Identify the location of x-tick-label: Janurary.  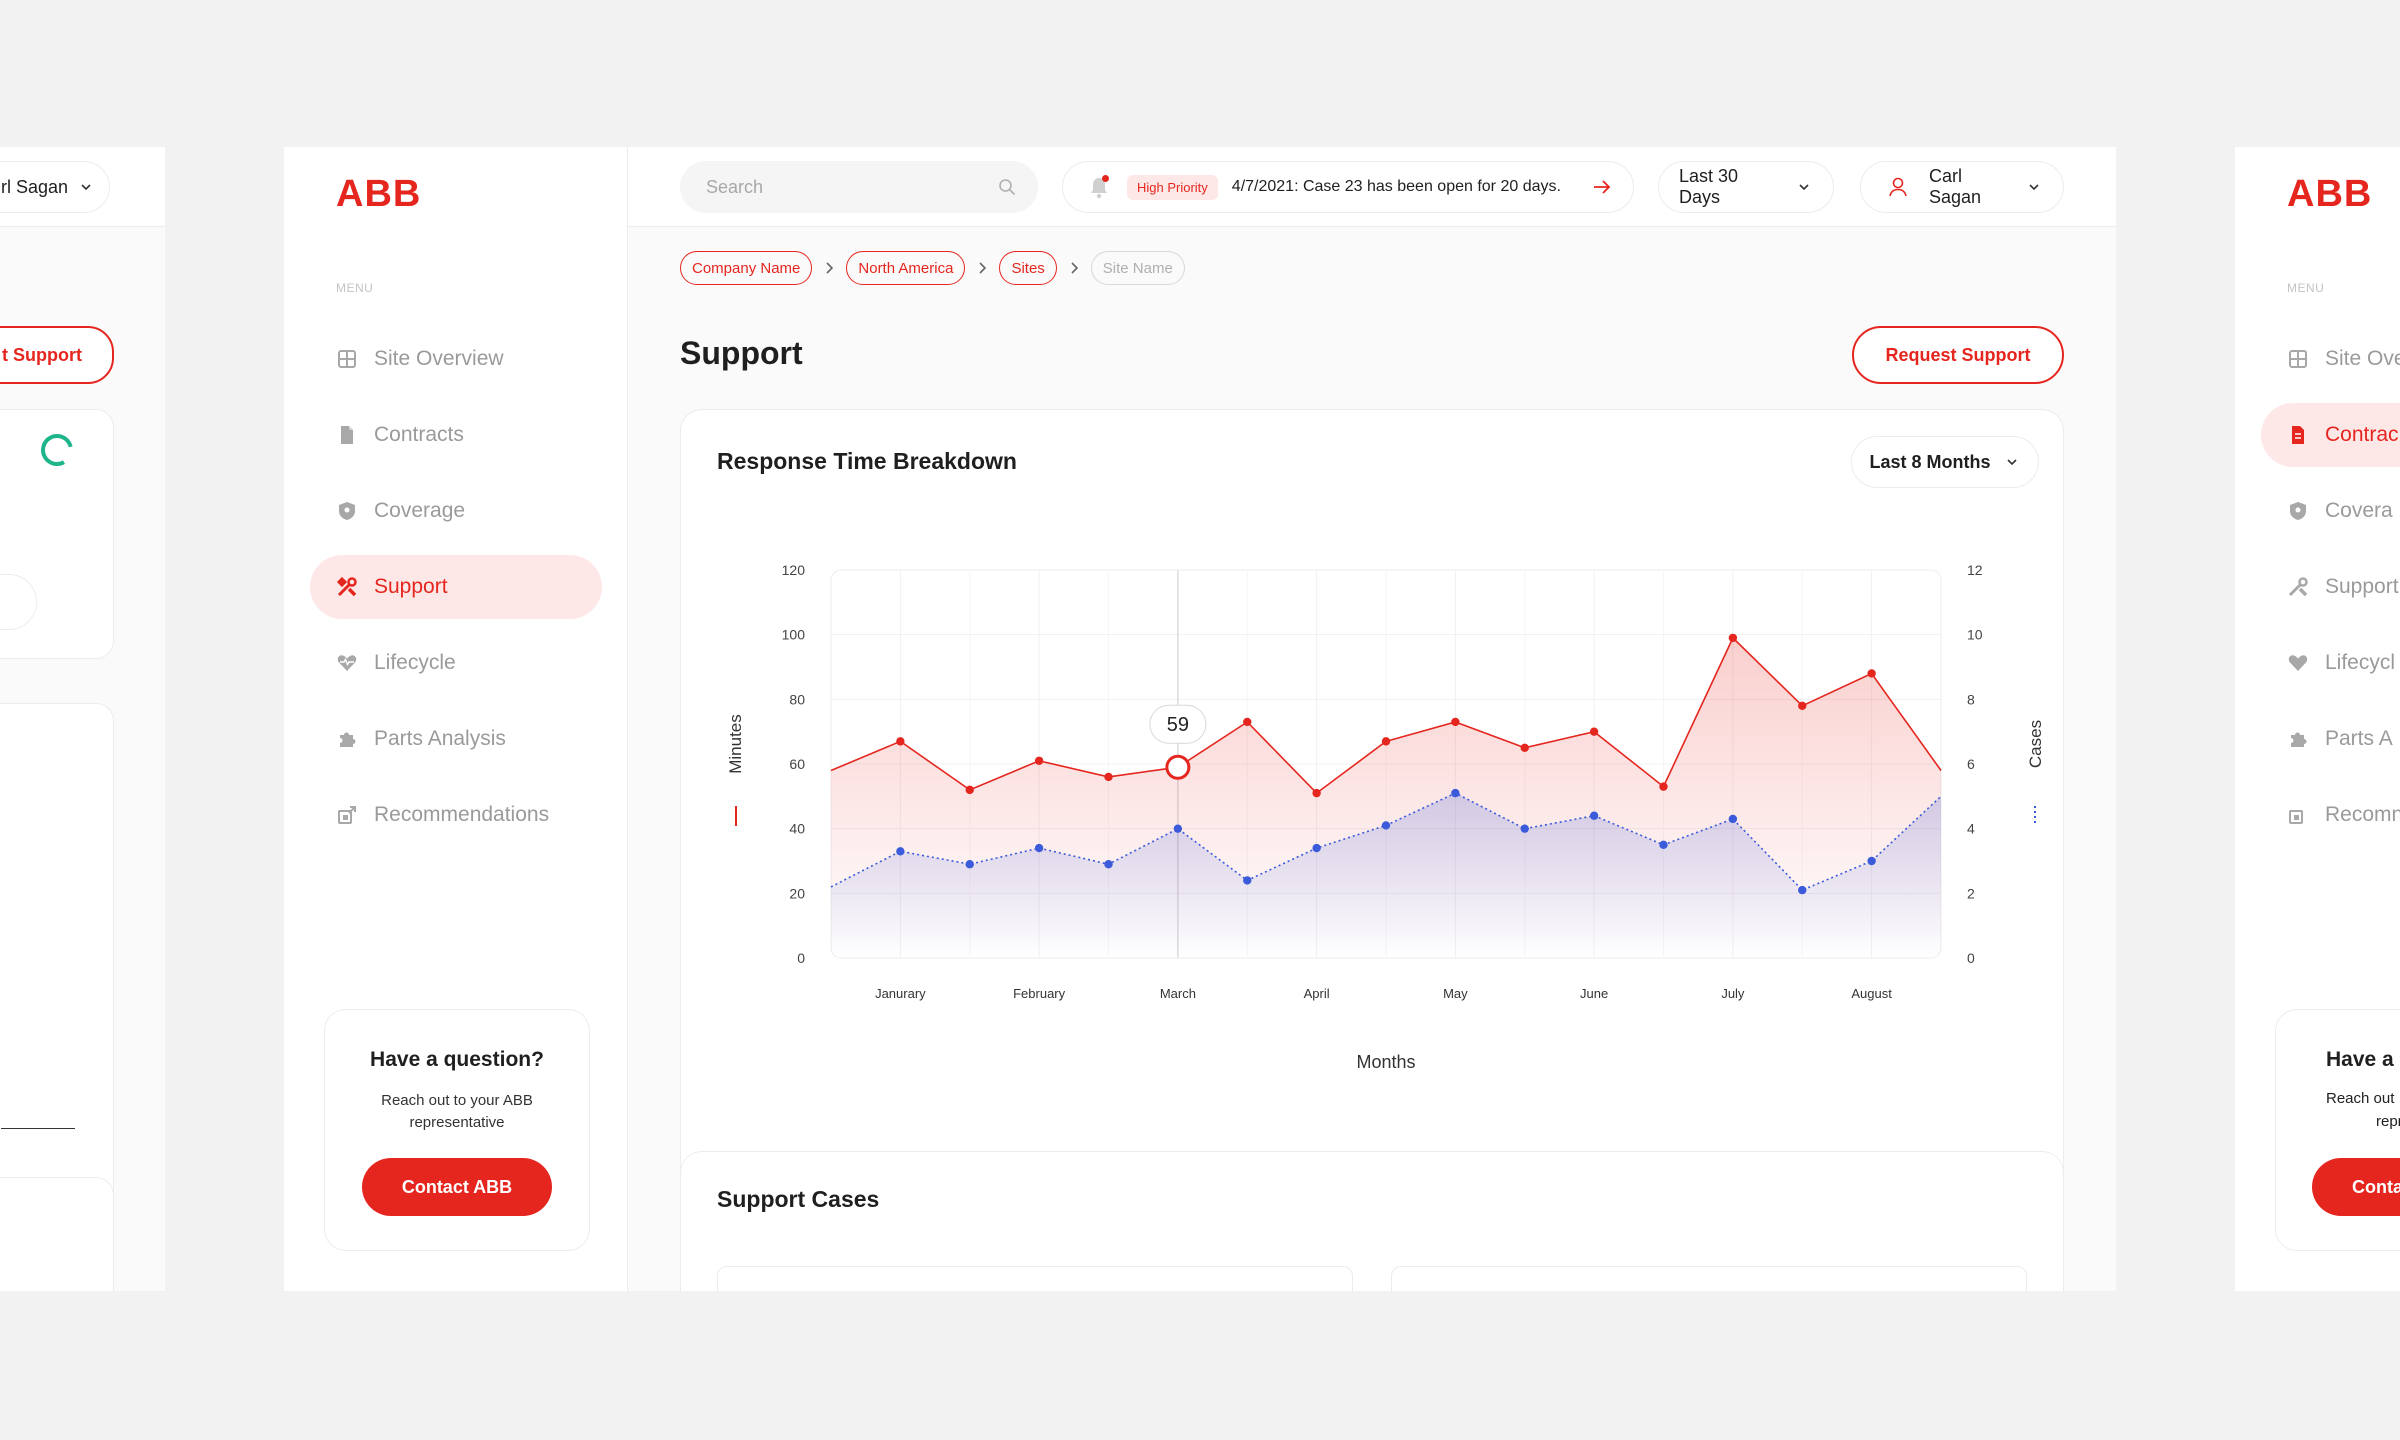
(900, 993).